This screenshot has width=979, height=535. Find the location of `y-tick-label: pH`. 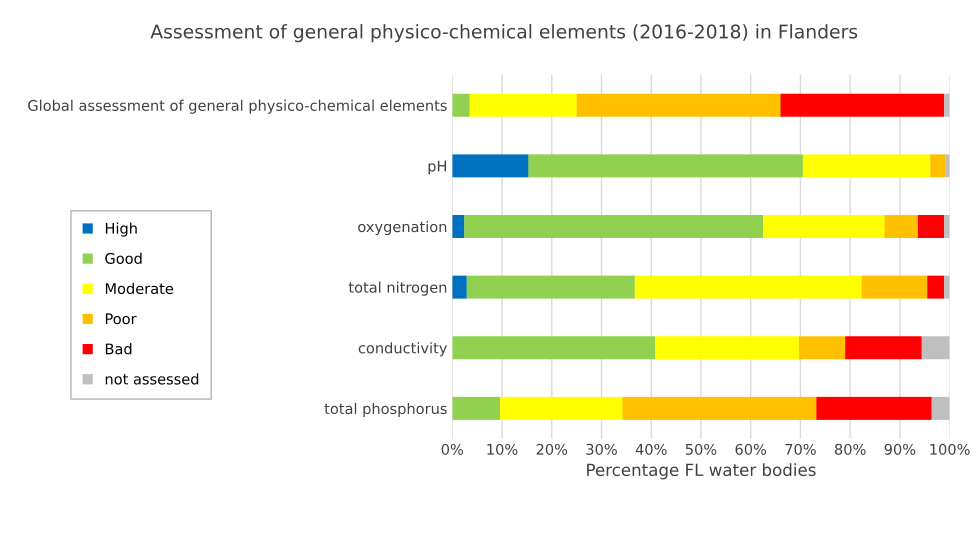

y-tick-label: pH is located at coordinates (437, 167).